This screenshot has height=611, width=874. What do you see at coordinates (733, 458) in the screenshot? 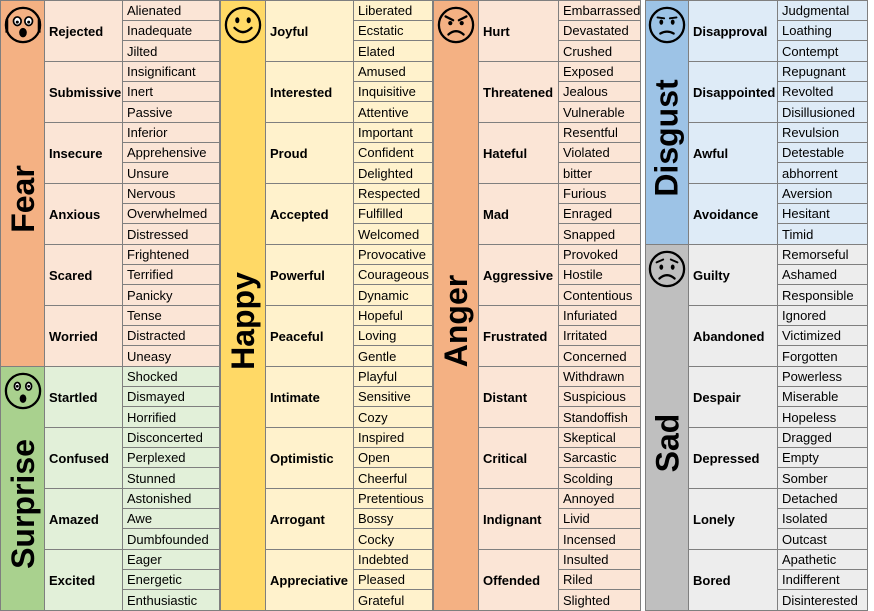
I see `emotion-label-depressed: Depressed` at bounding box center [733, 458].